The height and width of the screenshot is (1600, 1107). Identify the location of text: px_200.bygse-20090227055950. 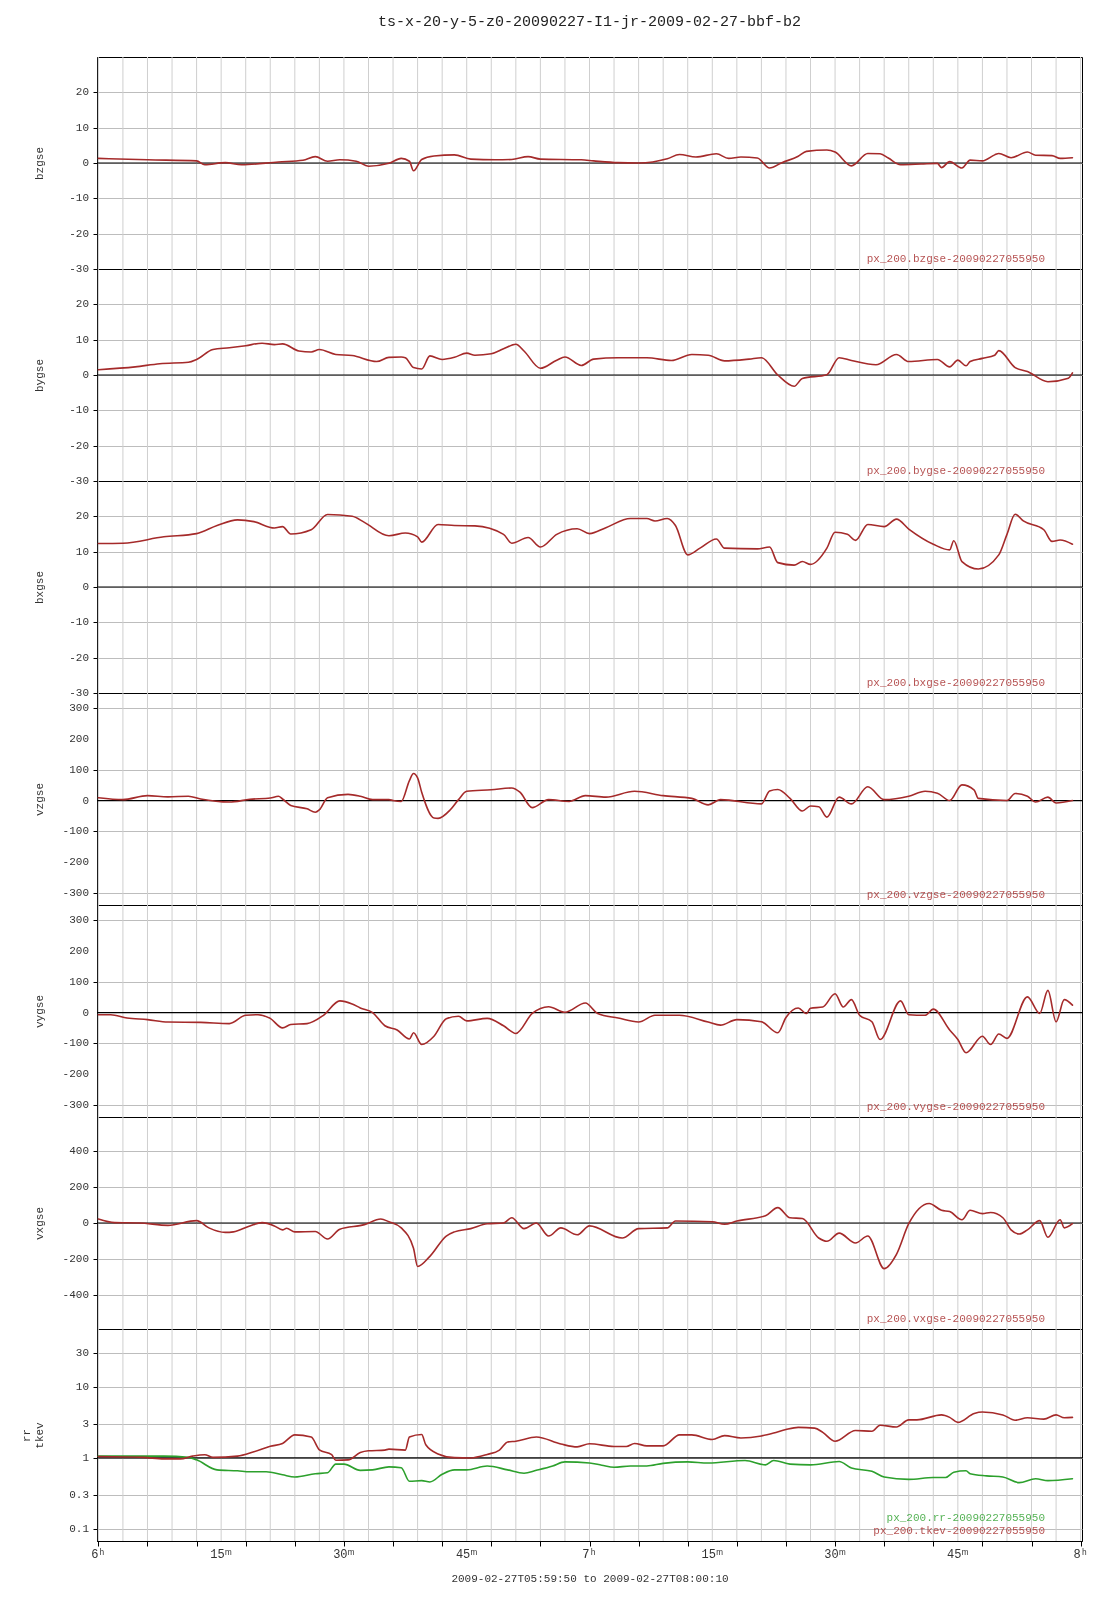
(955, 471).